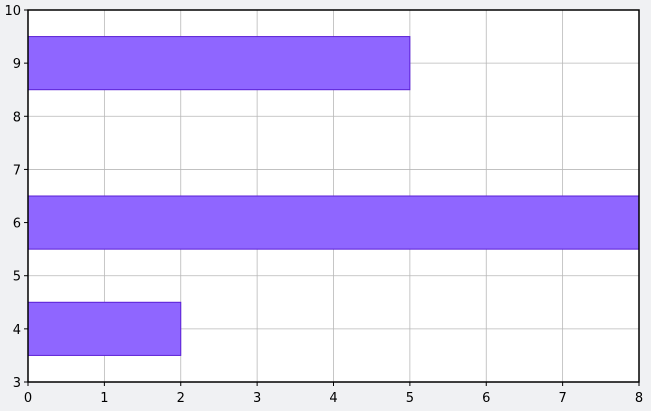 The height and width of the screenshot is (411, 651). I want to click on x-tick-label: 5, so click(410, 398).